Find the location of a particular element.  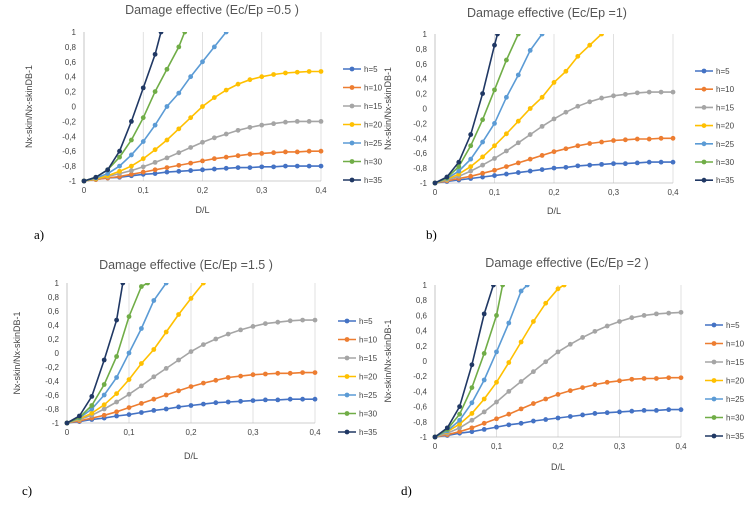

legend-label: h=35 is located at coordinates (735, 436).